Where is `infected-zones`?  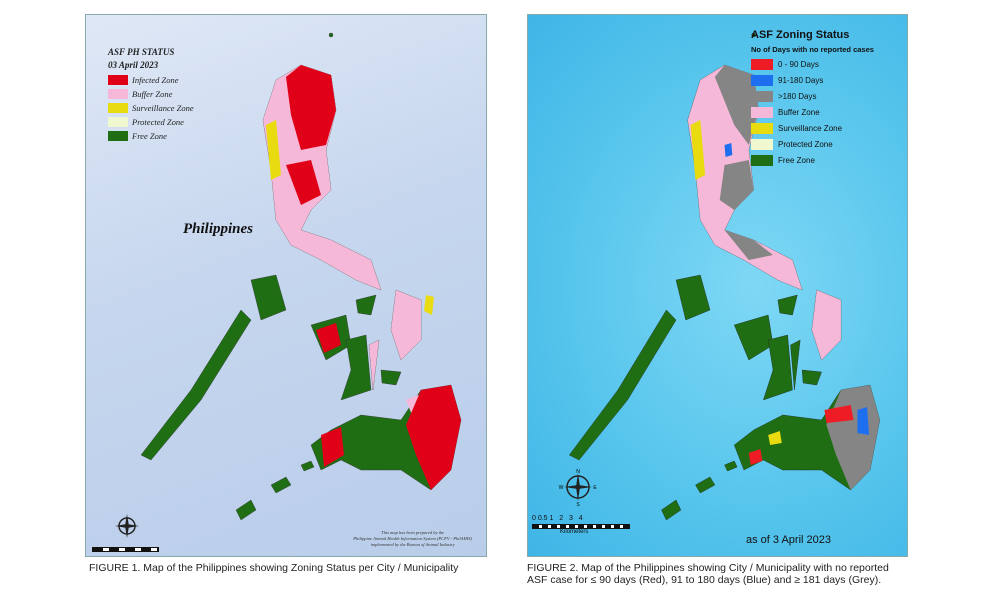
infected-zones is located at coordinates (373, 277).